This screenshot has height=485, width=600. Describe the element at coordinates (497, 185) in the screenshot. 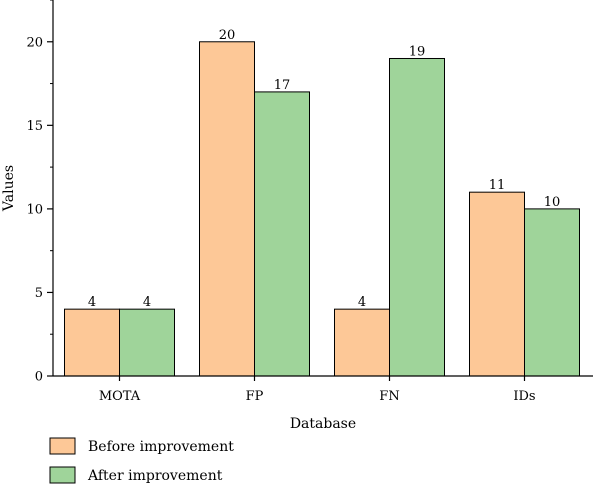

I see `data-label: 11` at that location.